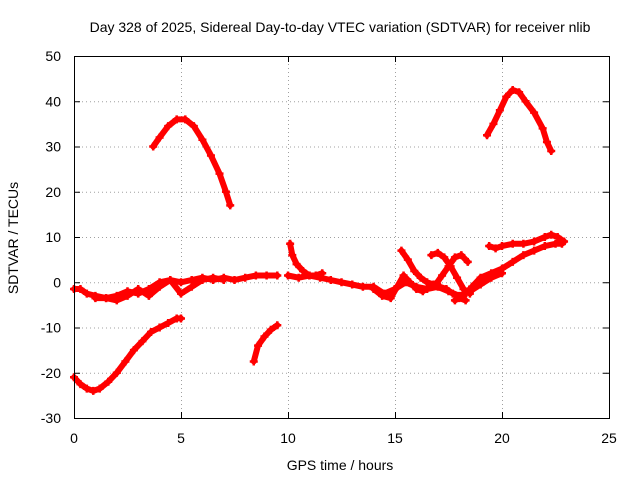 The width and height of the screenshot is (640, 480). What do you see at coordinates (609, 438) in the screenshot?
I see `x-tick-label: 25` at bounding box center [609, 438].